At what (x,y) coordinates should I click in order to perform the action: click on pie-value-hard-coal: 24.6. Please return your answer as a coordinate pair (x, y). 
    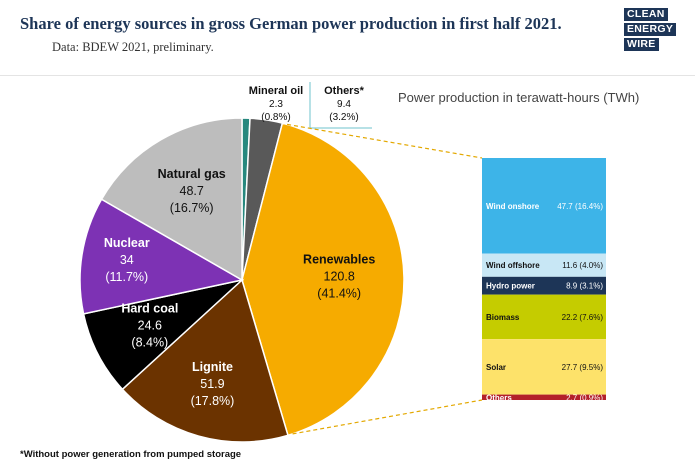
    Looking at the image, I should click on (150, 325).